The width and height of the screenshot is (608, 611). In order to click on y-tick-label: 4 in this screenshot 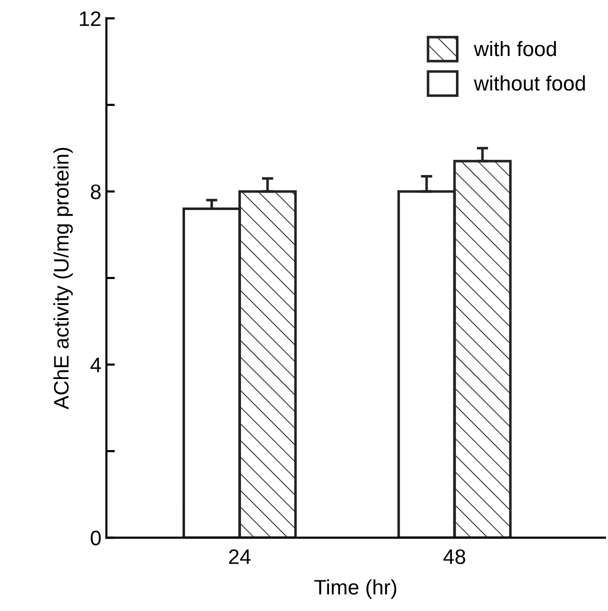, I will do `click(95, 365)`.